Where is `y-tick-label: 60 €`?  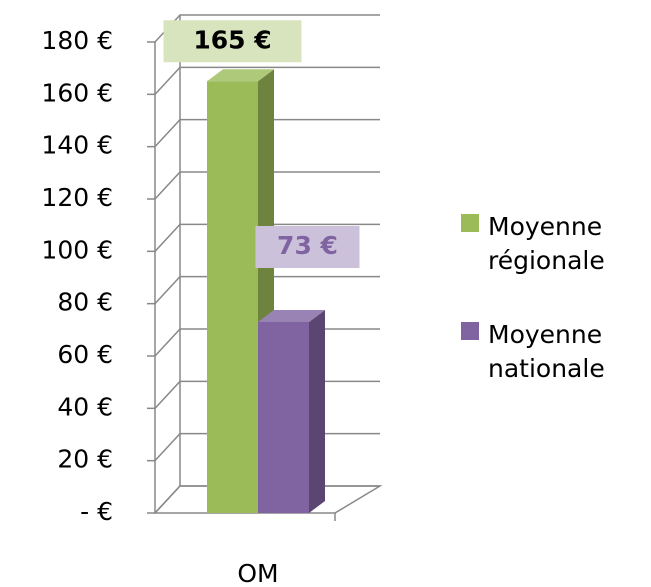
y-tick-label: 60 € is located at coordinates (85, 354).